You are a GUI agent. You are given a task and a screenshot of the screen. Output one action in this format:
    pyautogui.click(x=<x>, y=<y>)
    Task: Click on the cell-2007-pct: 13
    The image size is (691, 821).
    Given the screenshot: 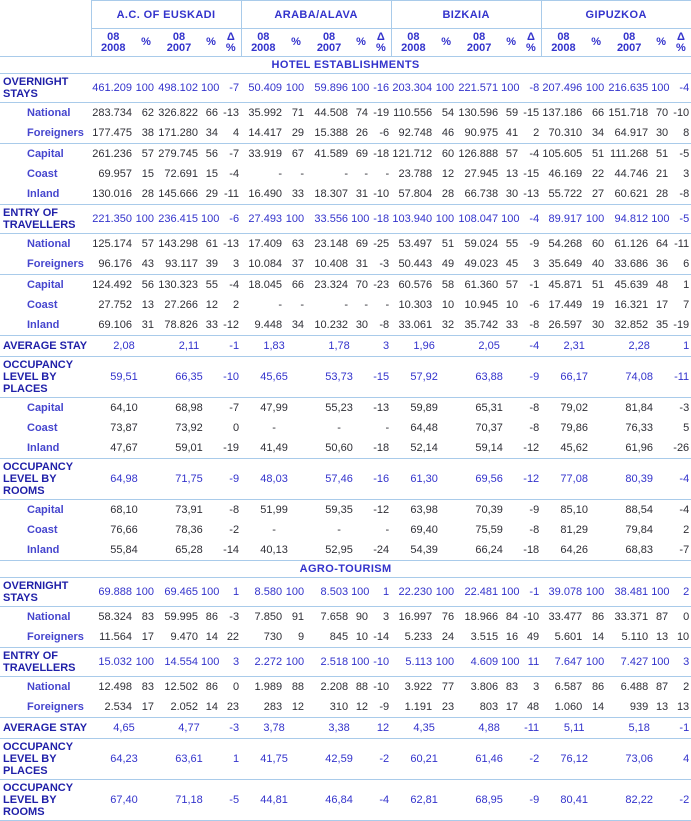 What is the action you would take?
    pyautogui.click(x=661, y=707)
    